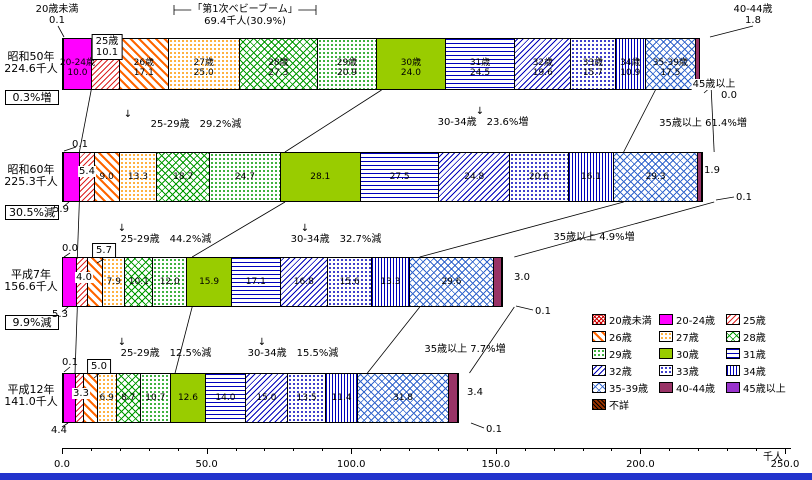 Image resolution: width=812 pixels, height=480 pixels. What do you see at coordinates (31, 181) in the screenshot?
I see `era-total: 225.3千人` at bounding box center [31, 181].